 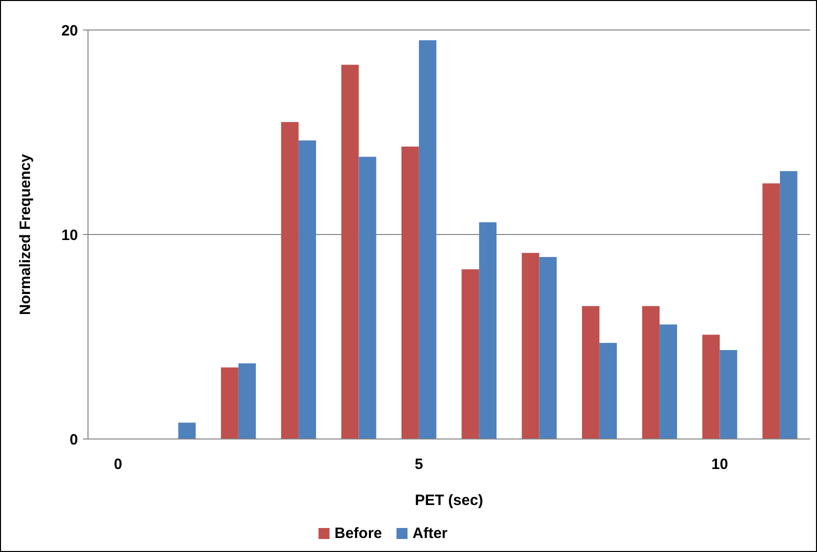 I want to click on legend-label: After, so click(x=430, y=533).